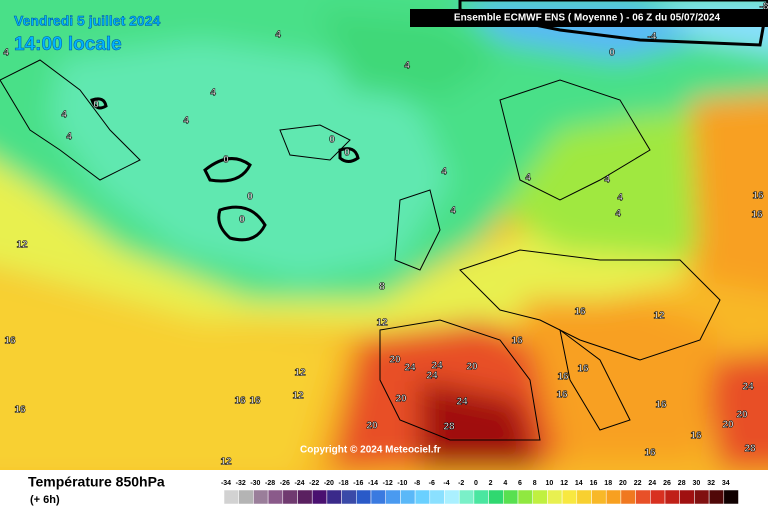 The height and width of the screenshot is (517, 768). I want to click on date: Vendredi 5 juillet 2024, so click(87, 21).